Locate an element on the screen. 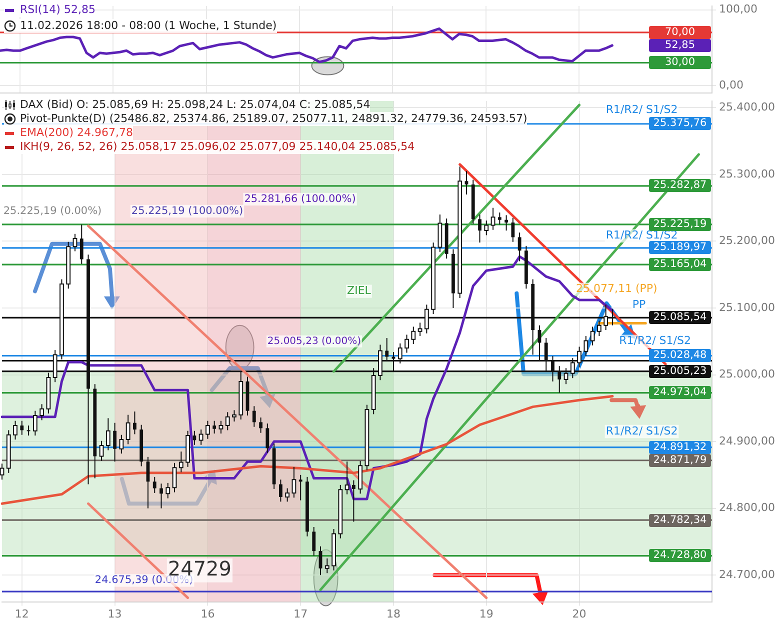  ref-line-label: 25.189,97 is located at coordinates (680, 247).